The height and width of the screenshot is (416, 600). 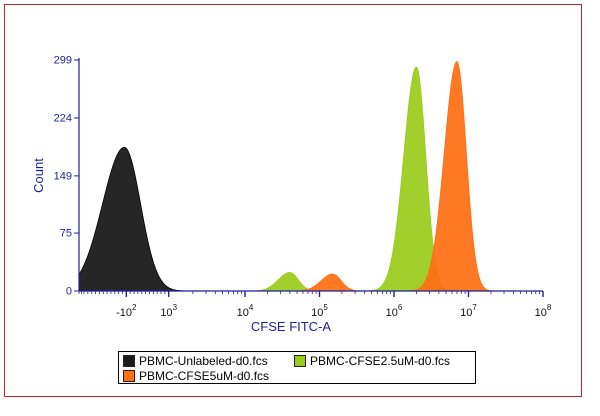 I want to click on x-tick-label: -102, so click(x=126, y=311).